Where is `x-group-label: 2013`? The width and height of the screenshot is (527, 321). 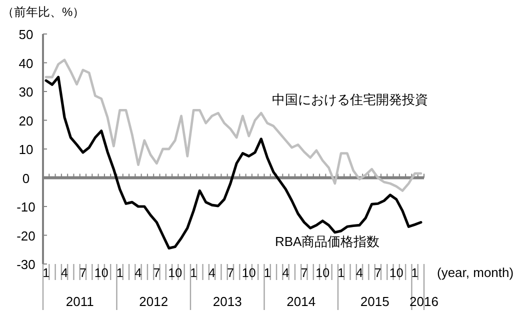 x-group-label: 2013 is located at coordinates (227, 301).